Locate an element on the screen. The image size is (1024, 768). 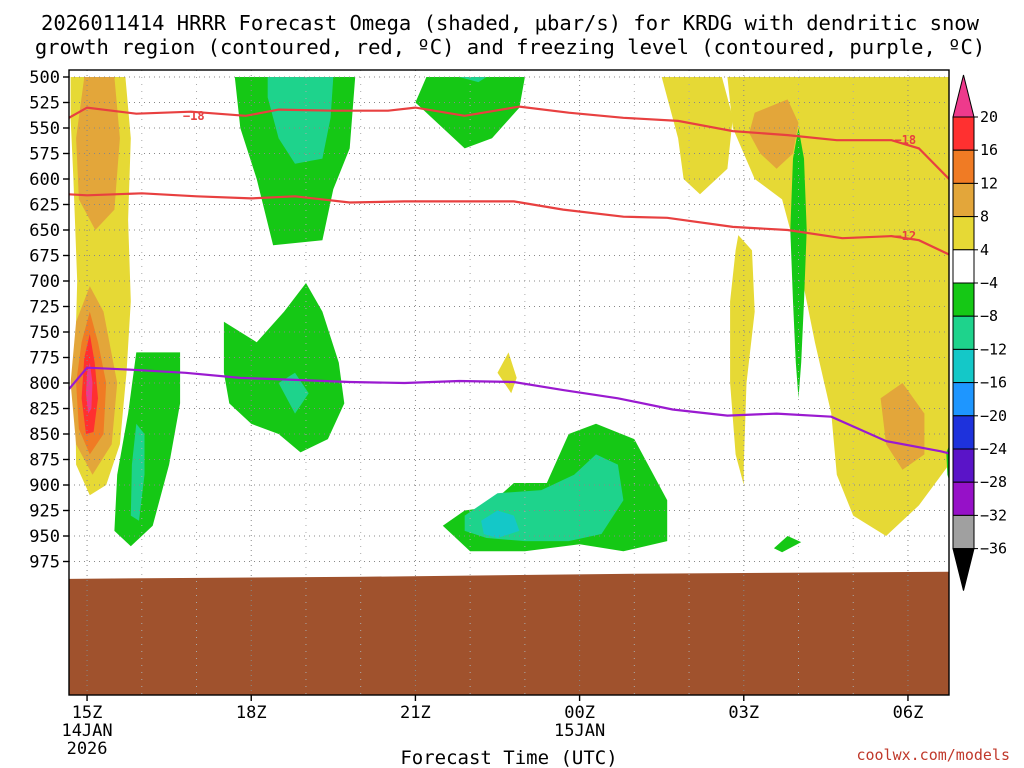
ground-strip is located at coordinates (509, 633).